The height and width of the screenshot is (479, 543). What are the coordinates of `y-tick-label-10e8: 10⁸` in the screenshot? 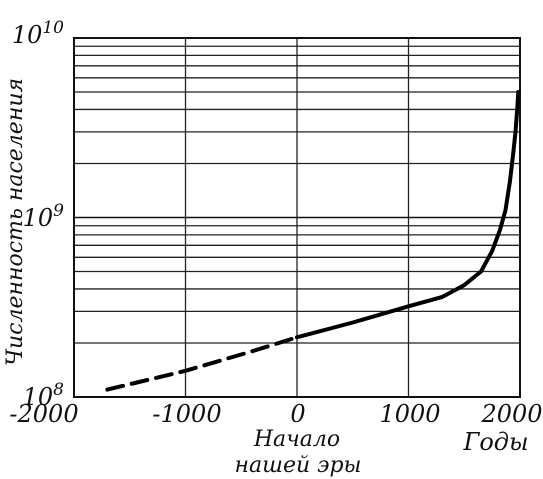 It's located at (44, 395).